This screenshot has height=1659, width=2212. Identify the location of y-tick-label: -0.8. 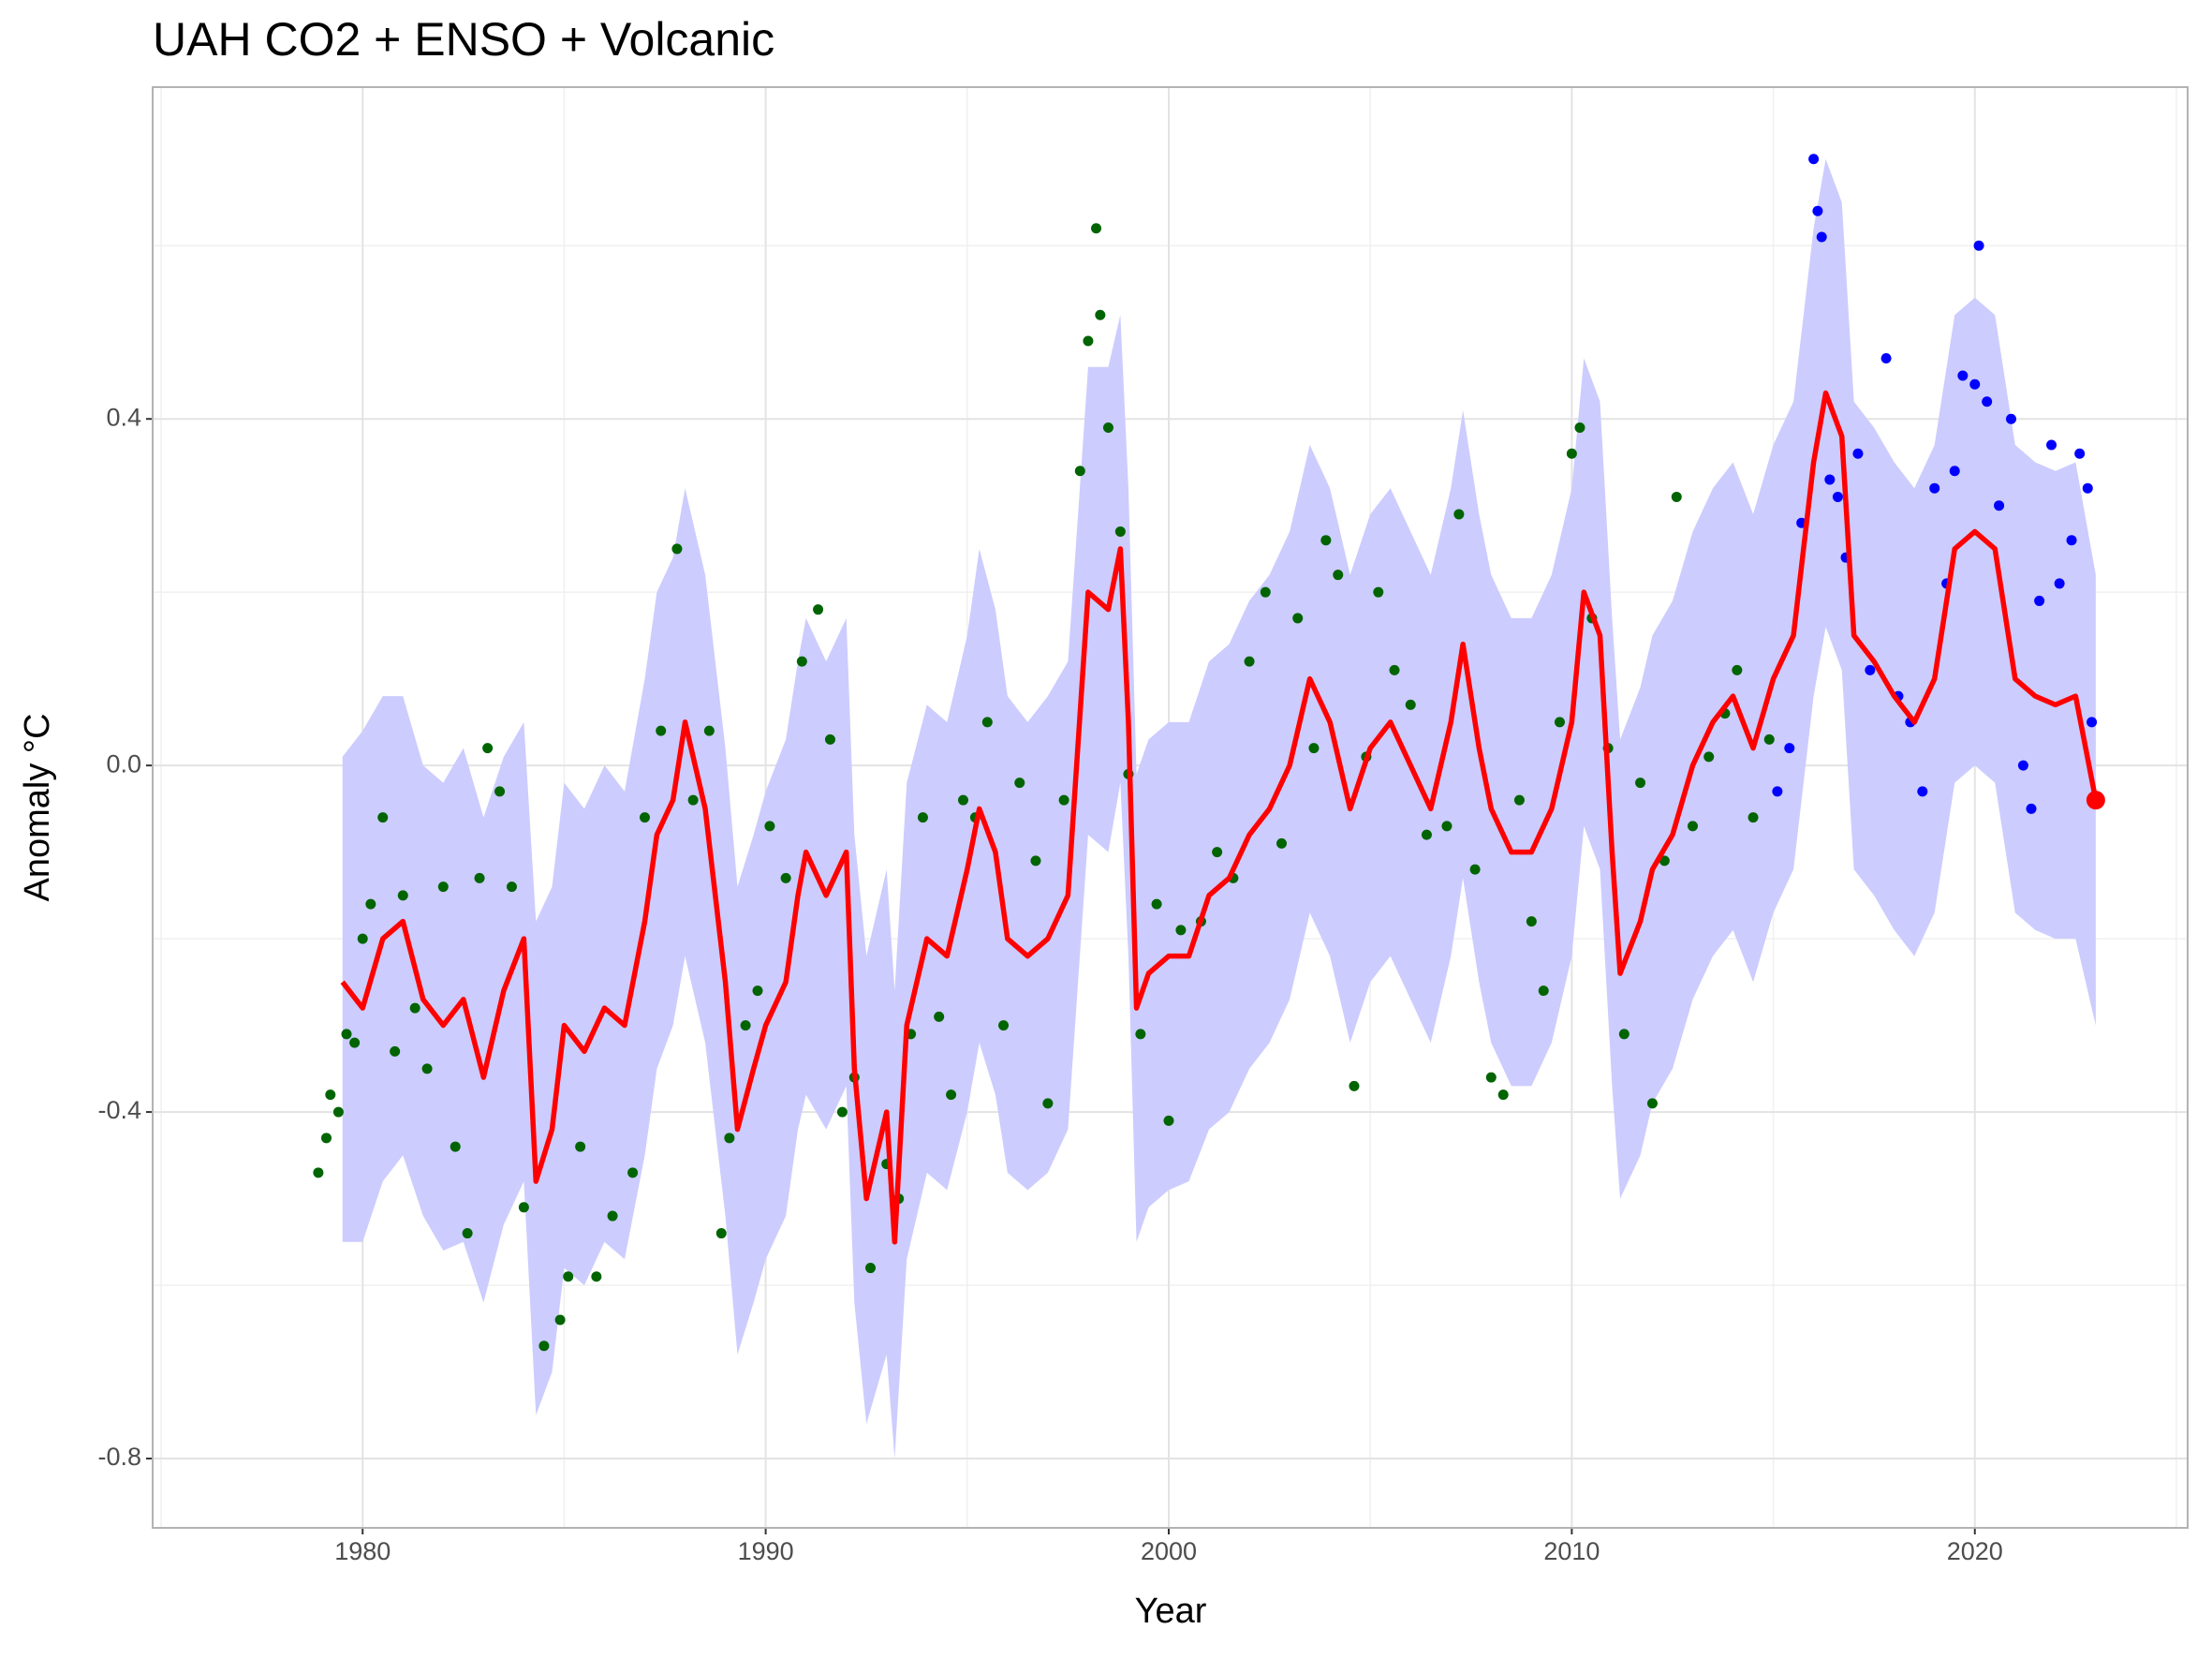
(119, 1457).